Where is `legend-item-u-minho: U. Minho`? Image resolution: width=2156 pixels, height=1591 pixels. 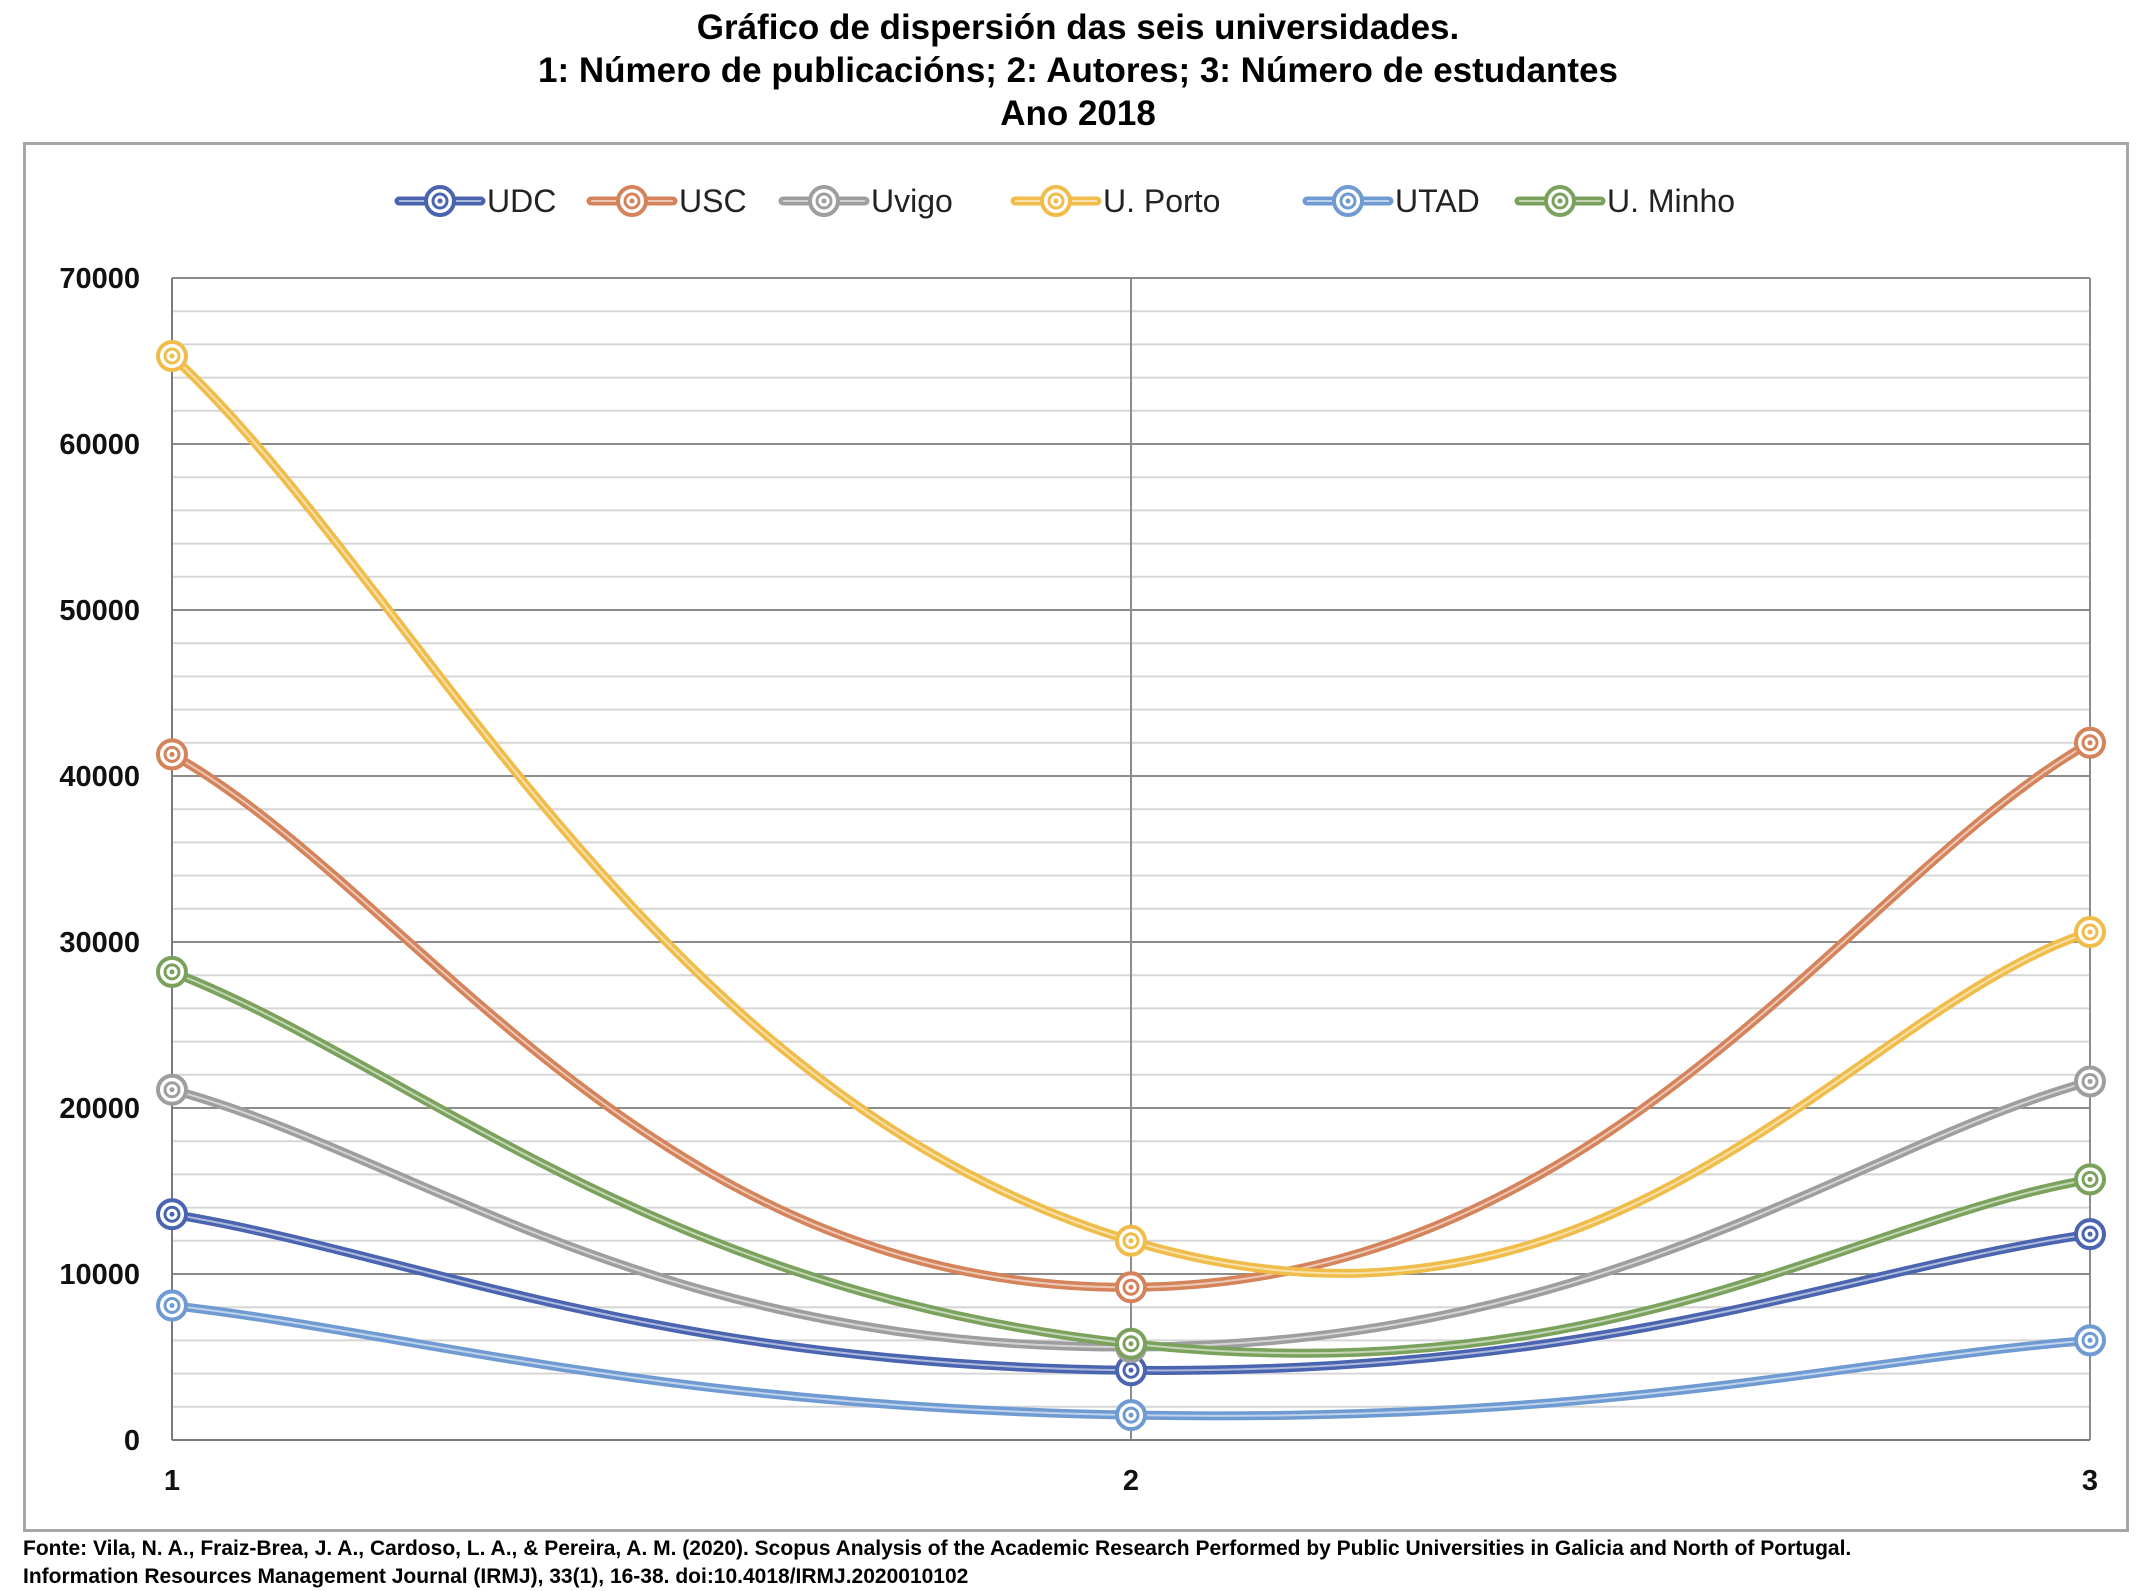
legend-item-u-minho: U. Minho is located at coordinates (1624, 201).